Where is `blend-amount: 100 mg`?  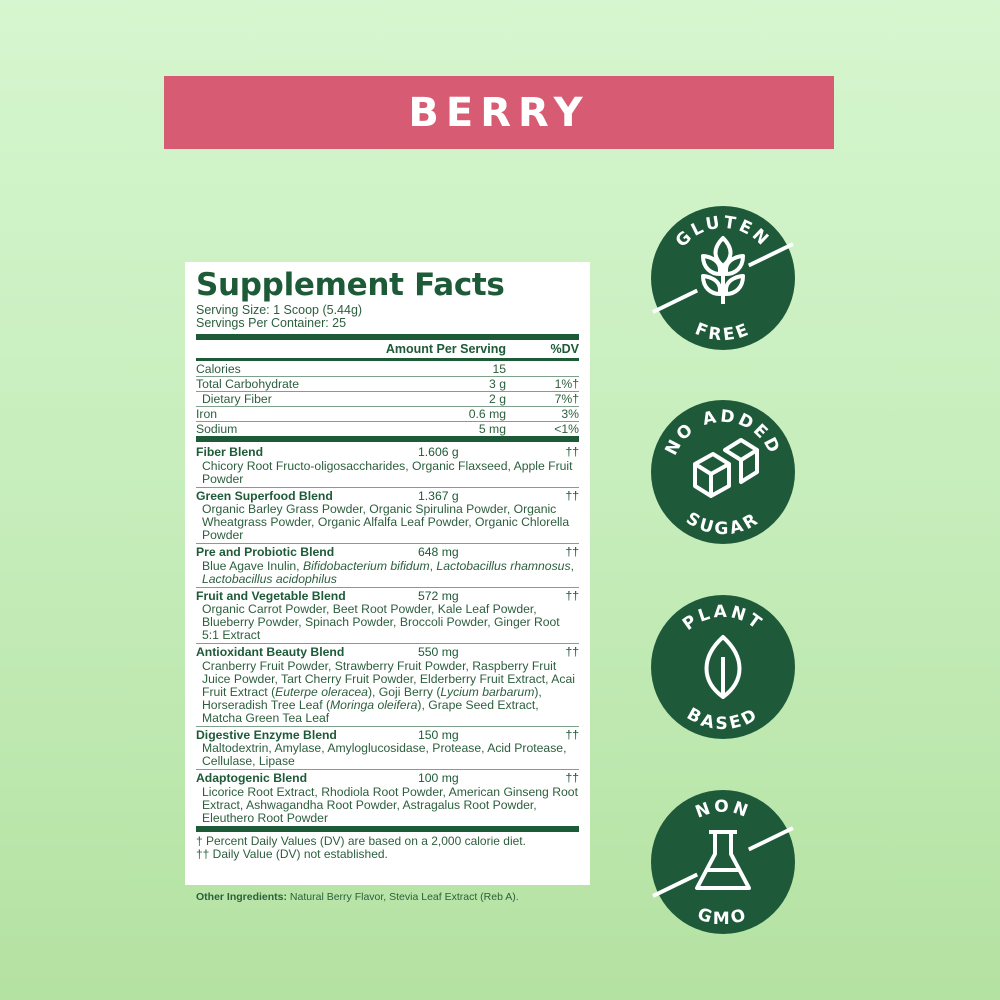
blend-amount: 100 mg is located at coordinates (438, 778).